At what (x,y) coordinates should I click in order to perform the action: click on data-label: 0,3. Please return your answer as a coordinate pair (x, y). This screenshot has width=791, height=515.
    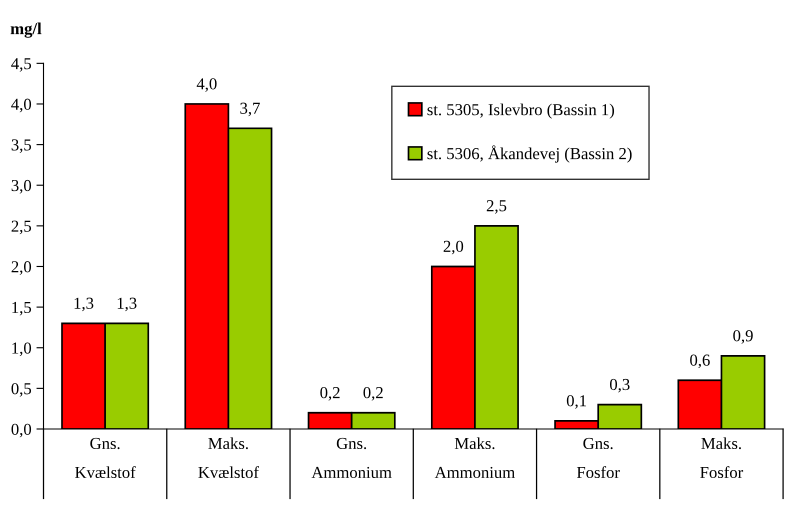
    Looking at the image, I should click on (620, 385).